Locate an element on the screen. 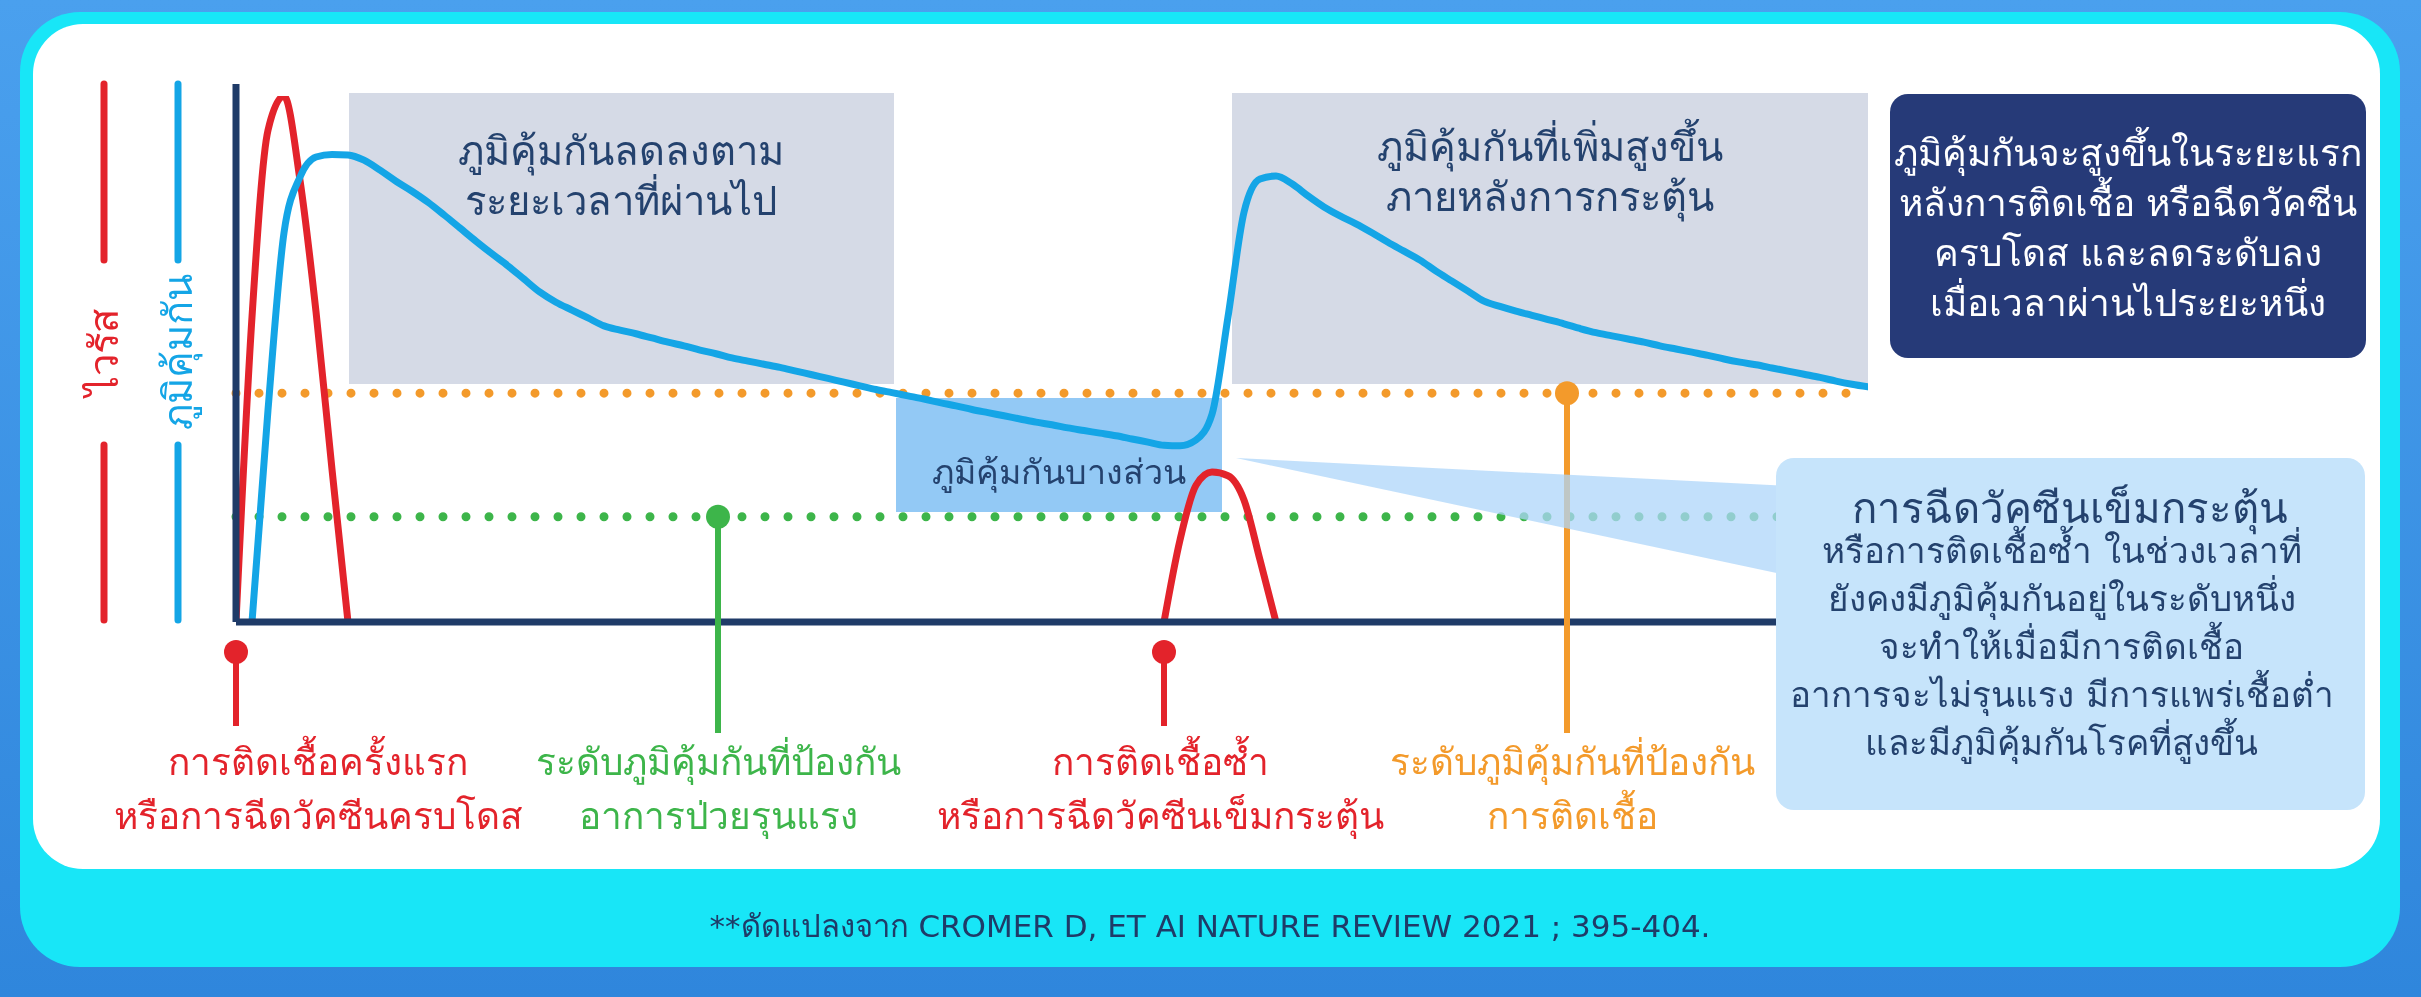 Image resolution: width=2421 pixels, height=997 pixels. annotation: ภูมิคุ้มกันบางส่วน is located at coordinates (1059, 472).